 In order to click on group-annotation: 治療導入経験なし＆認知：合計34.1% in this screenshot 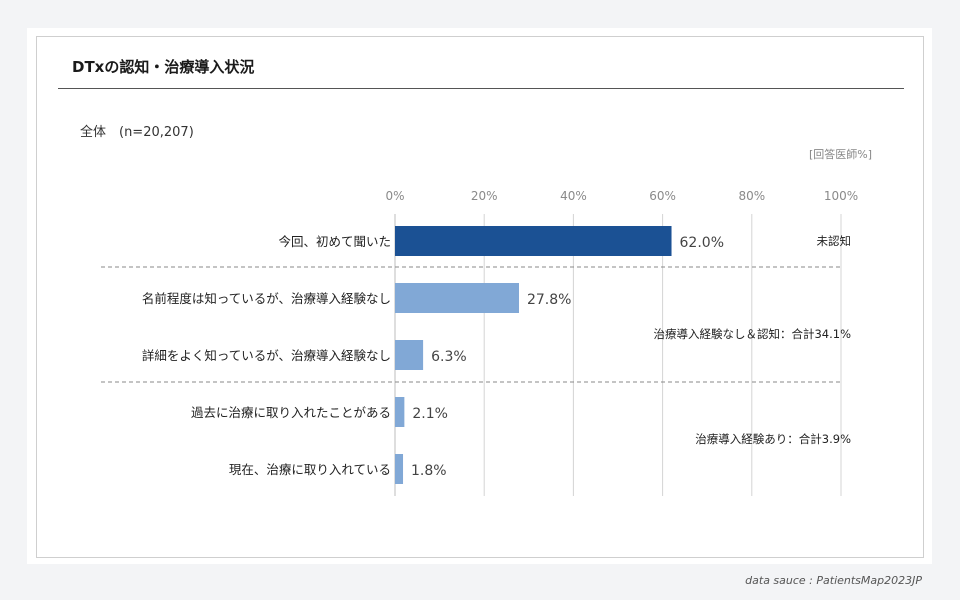, I will do `click(752, 334)`.